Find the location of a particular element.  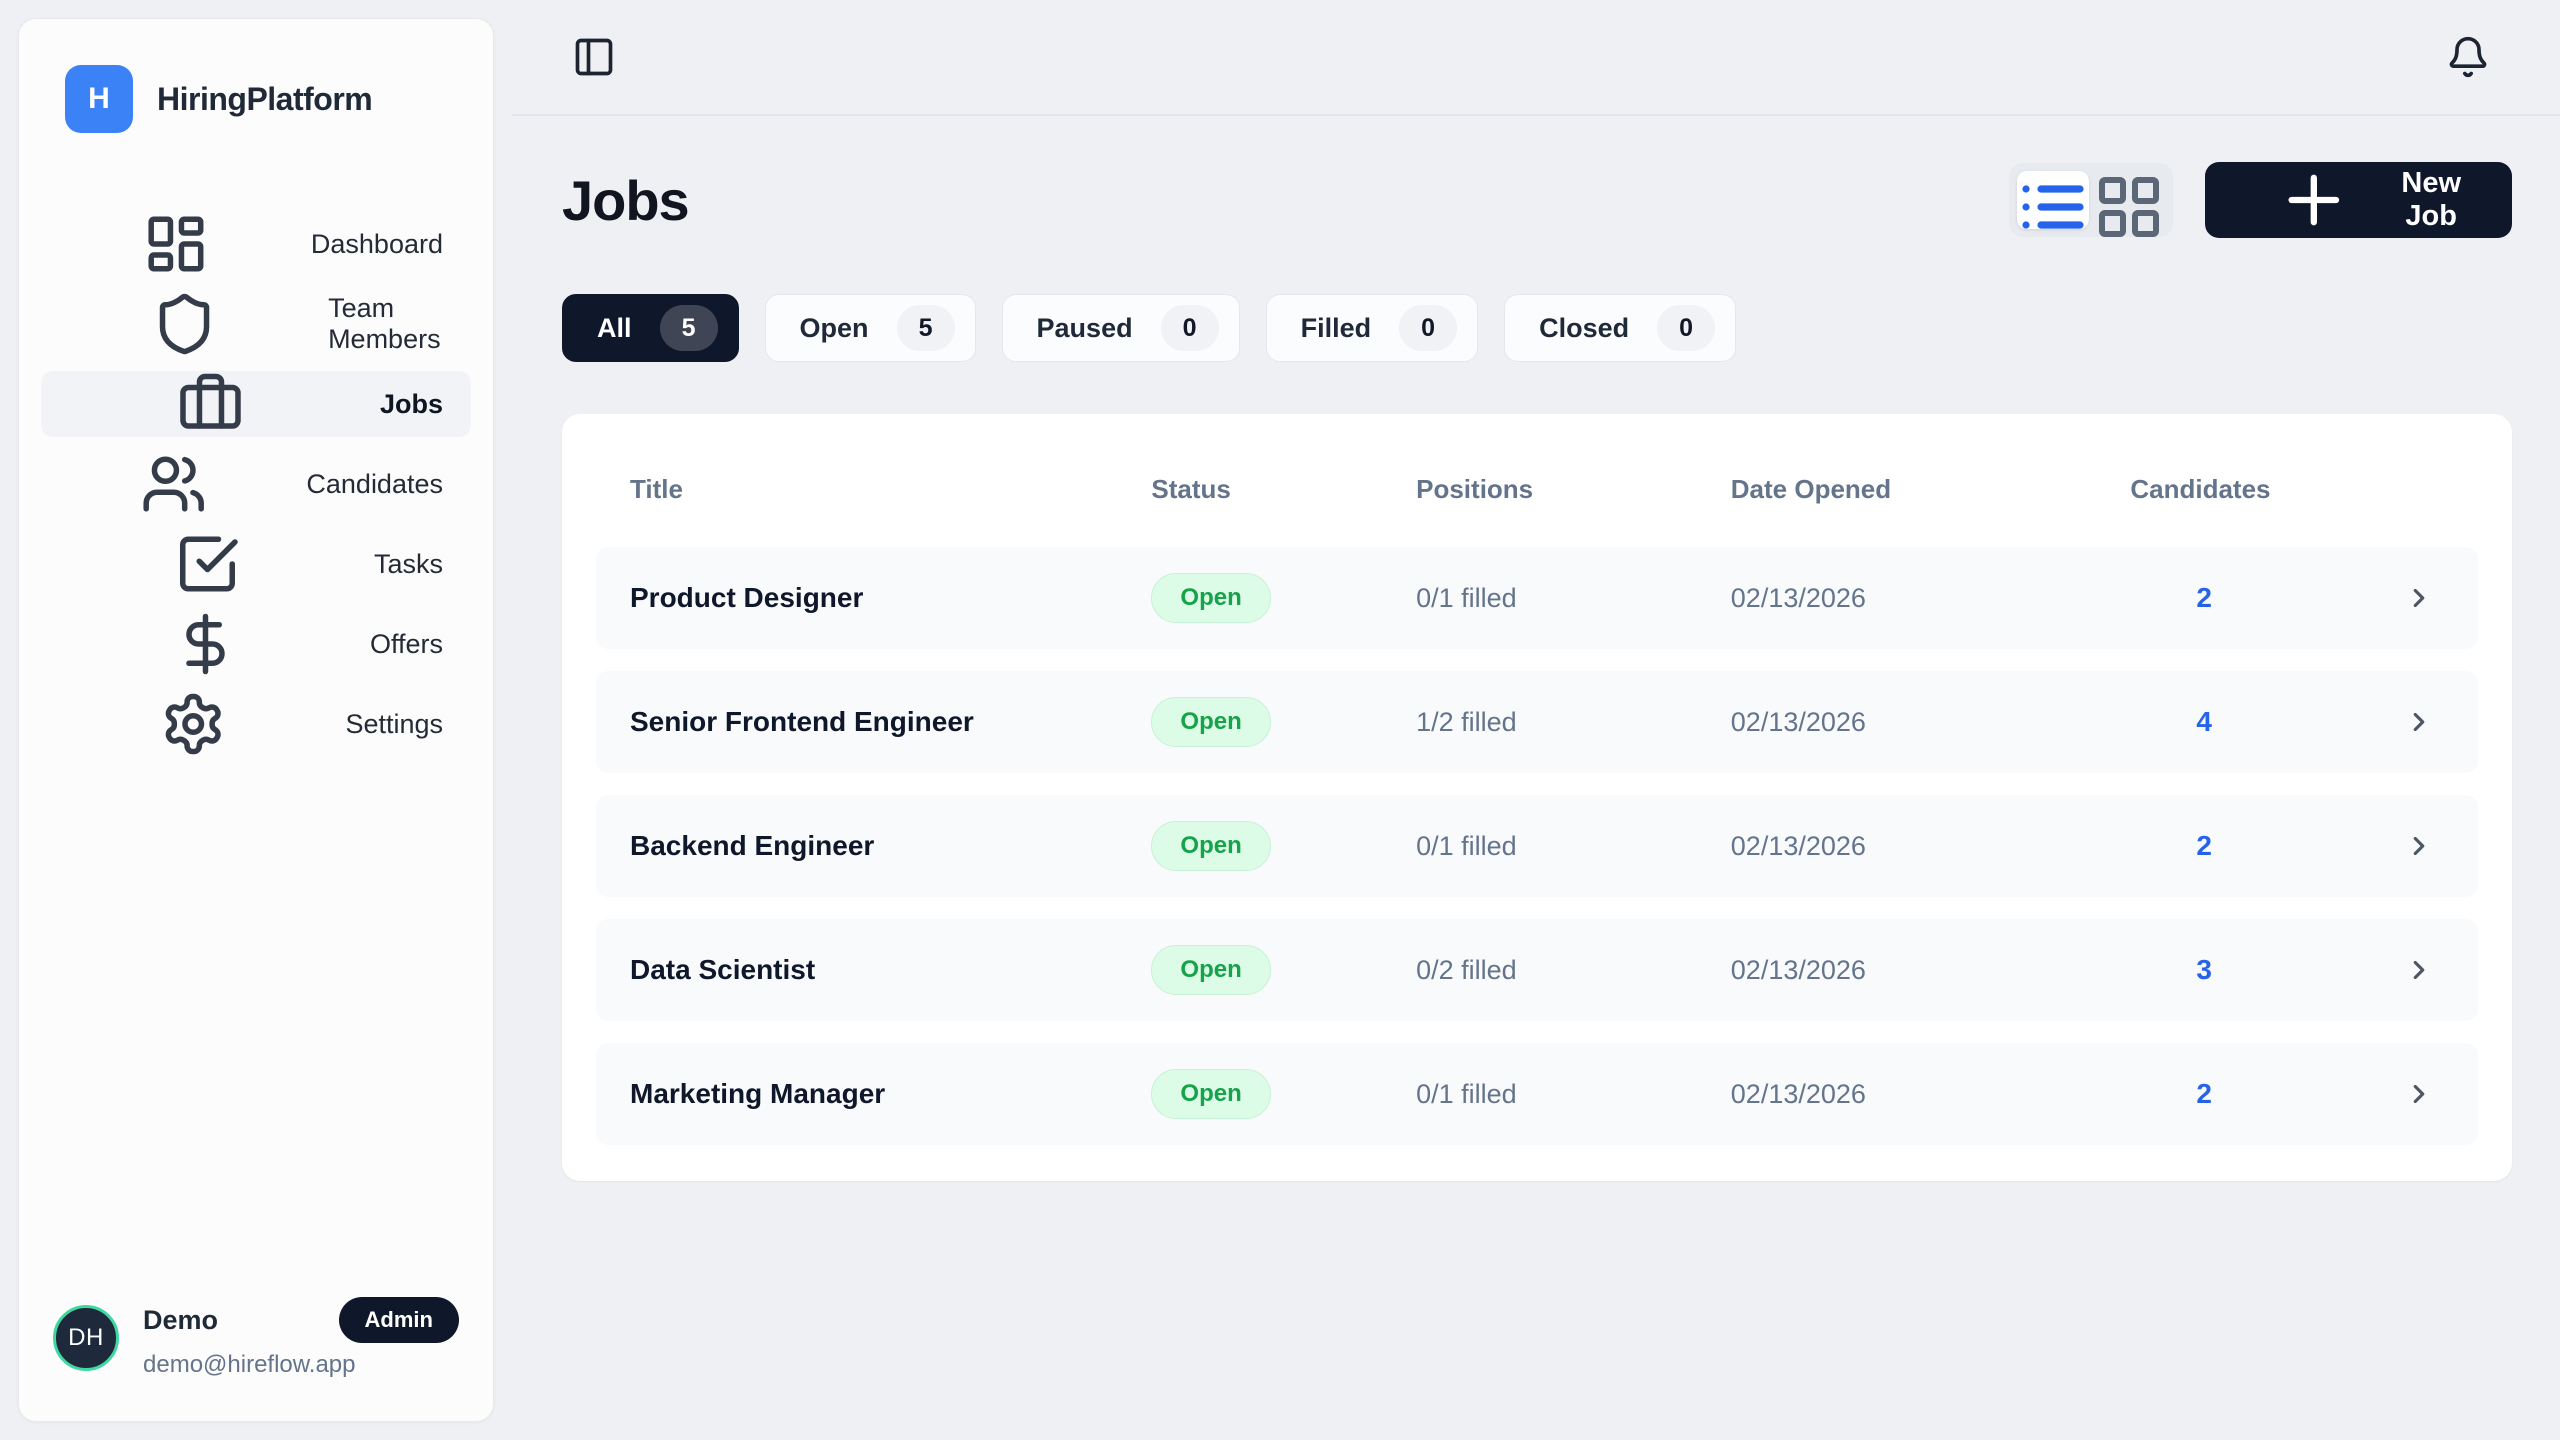

job-title: Data Scientist is located at coordinates (723, 969).